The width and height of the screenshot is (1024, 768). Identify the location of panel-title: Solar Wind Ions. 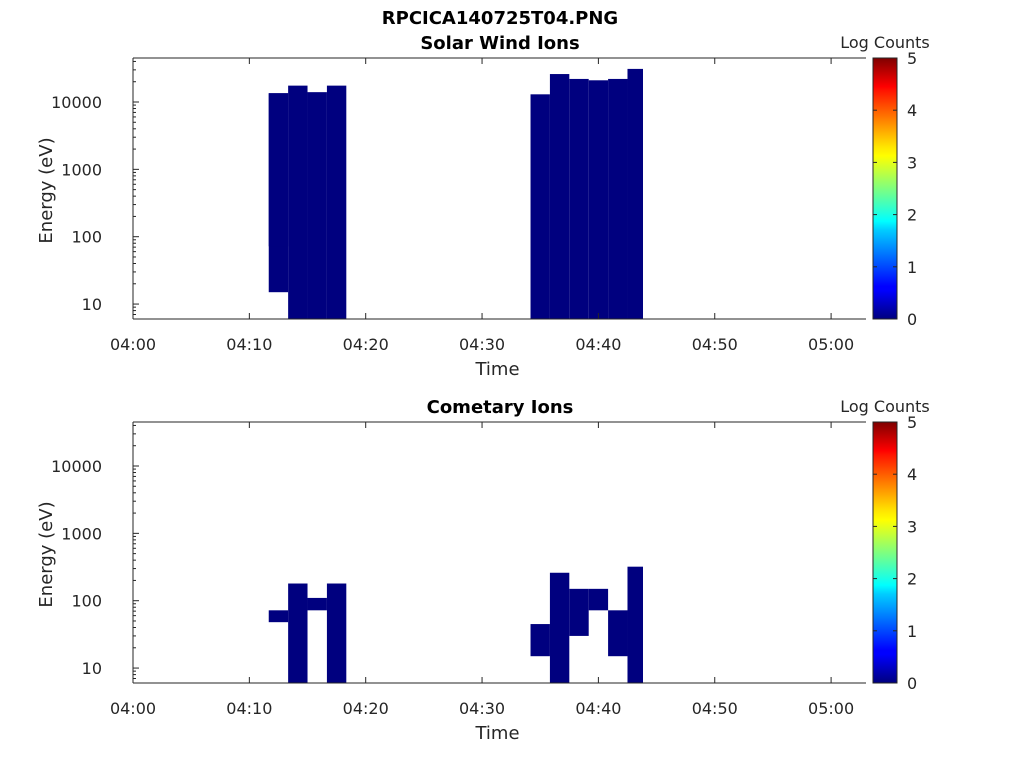
(499, 43).